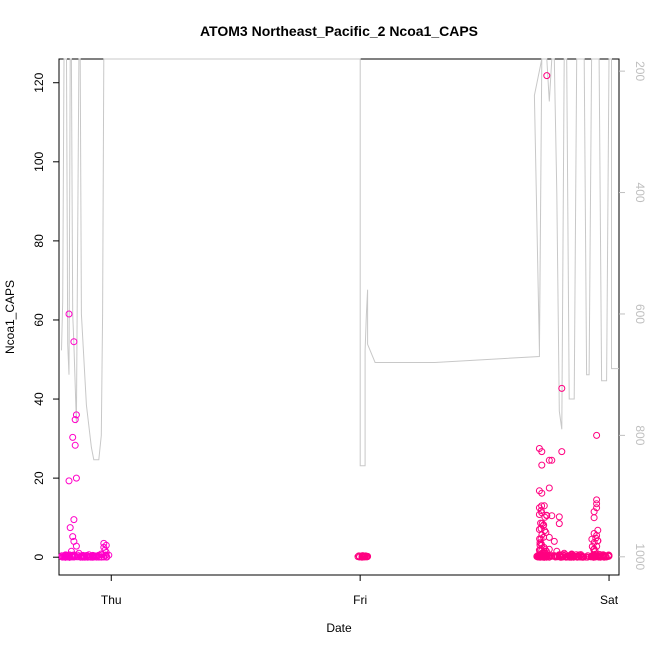  I want to click on right-tick-label: 800, so click(640, 435).